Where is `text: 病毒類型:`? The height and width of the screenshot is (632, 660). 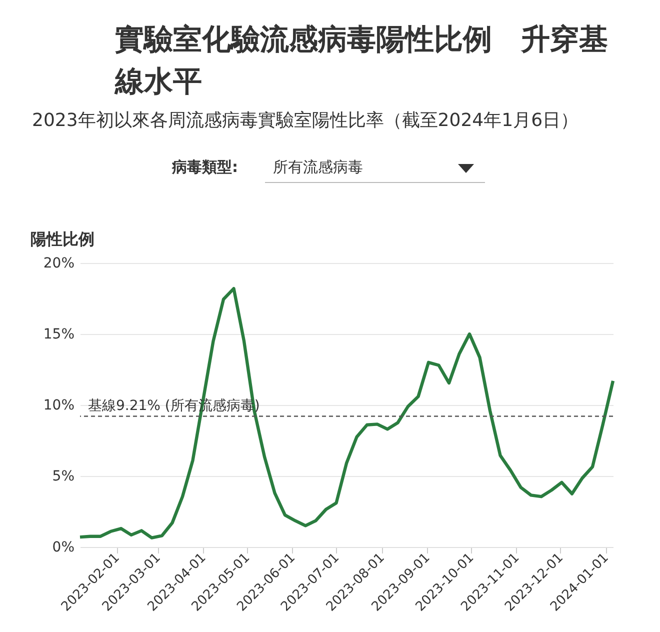 text: 病毒類型: is located at coordinates (205, 167).